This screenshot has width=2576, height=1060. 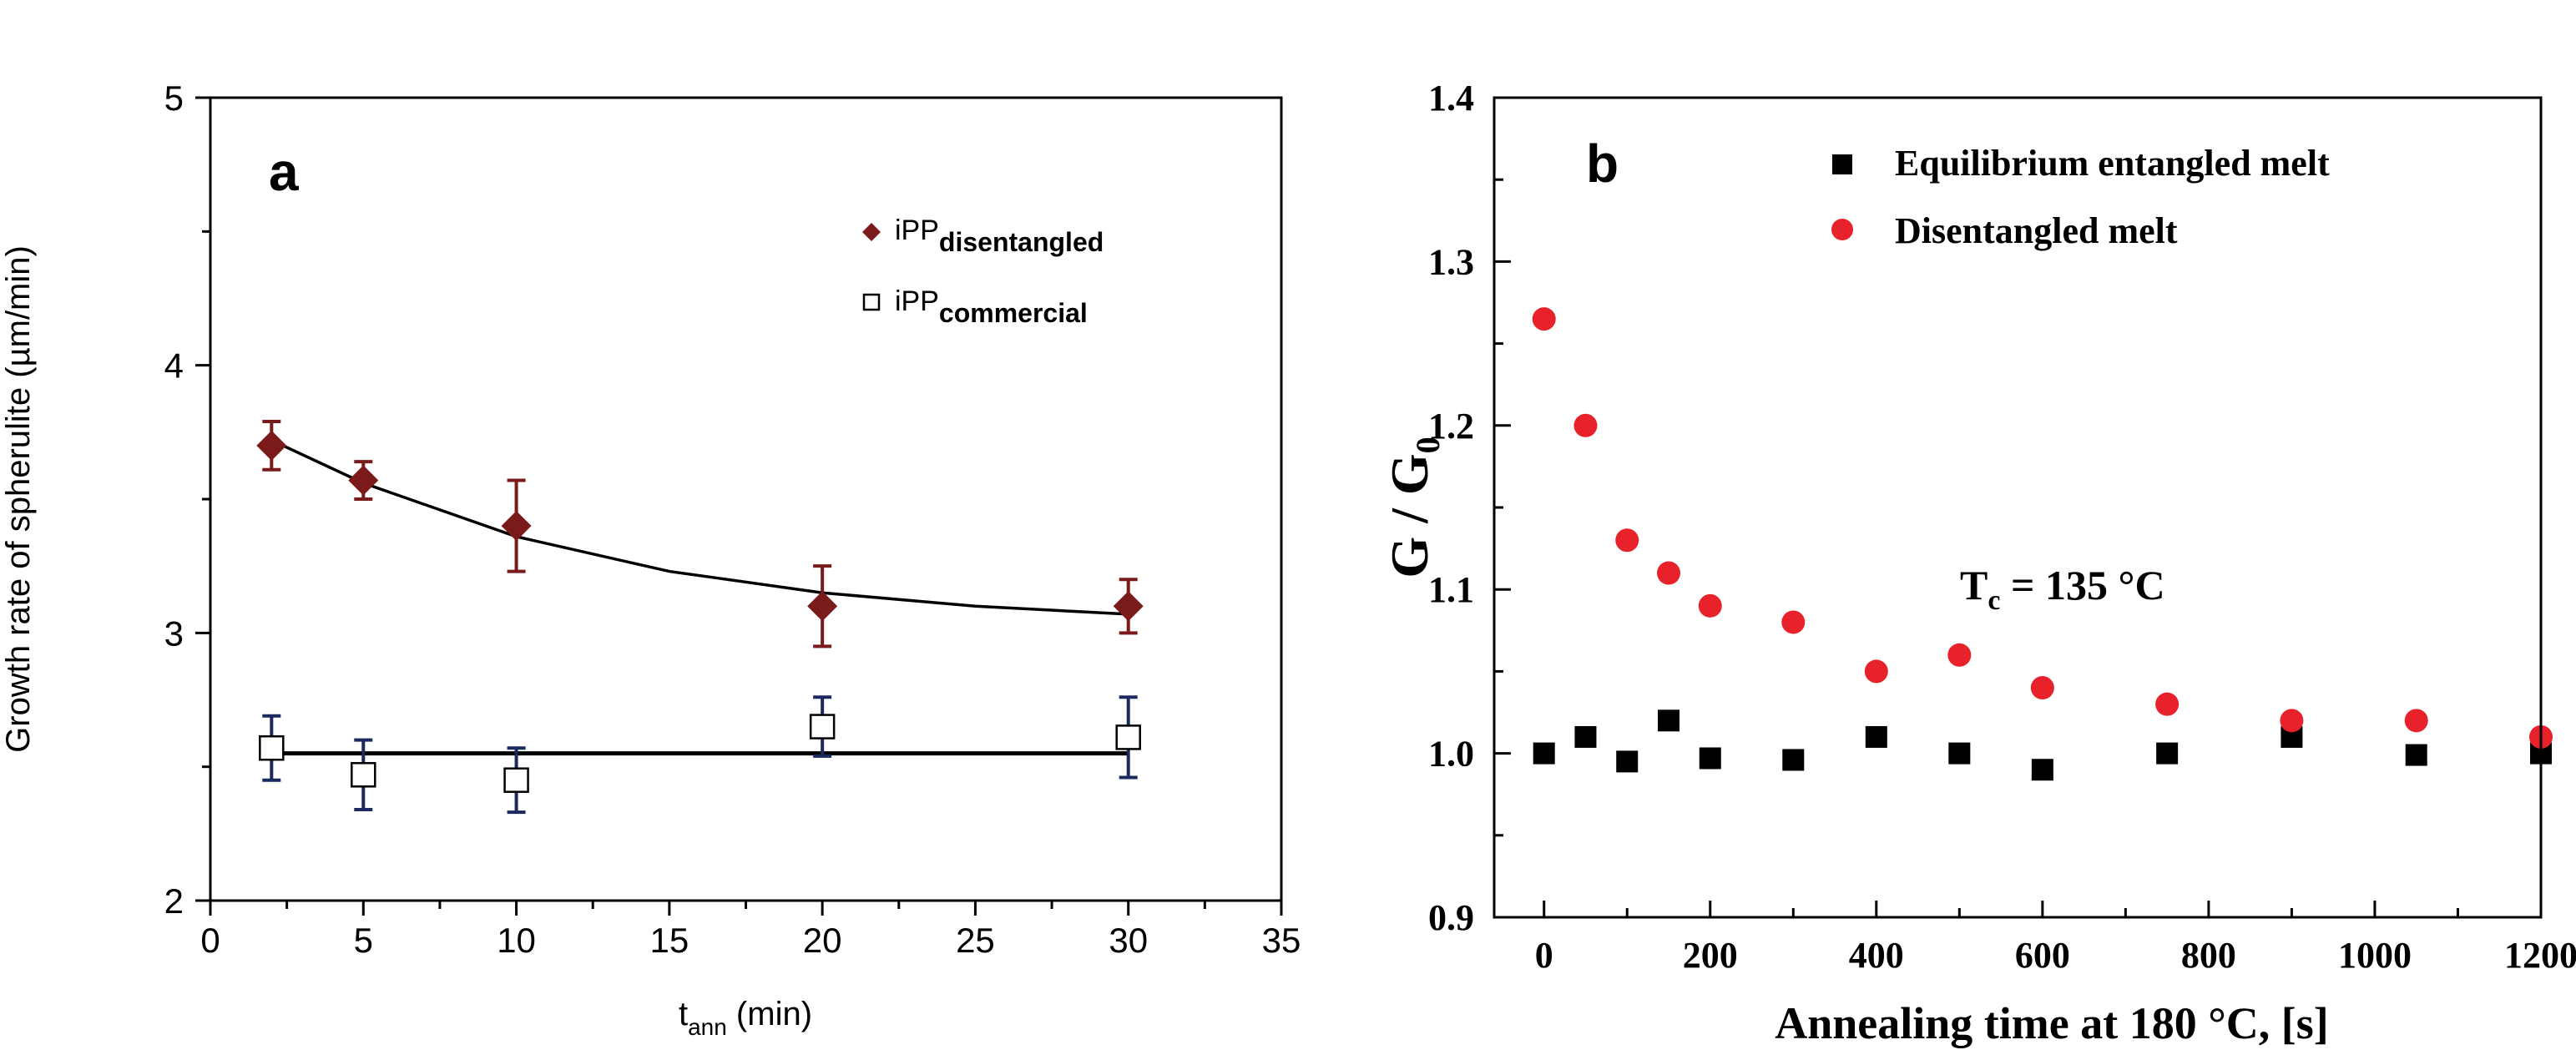 I want to click on y-tick-label-b: 1.0, so click(x=1451, y=754).